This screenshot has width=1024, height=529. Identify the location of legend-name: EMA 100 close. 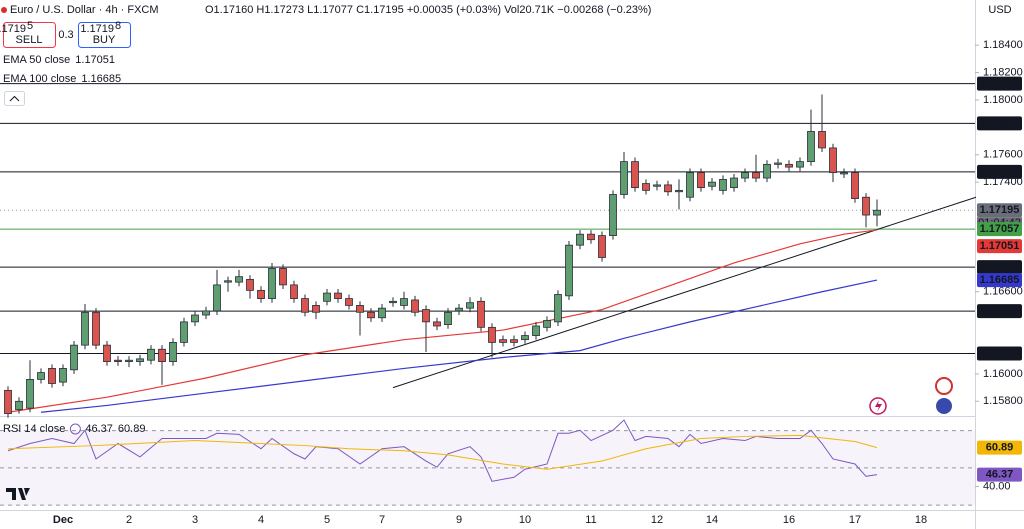
(39, 79).